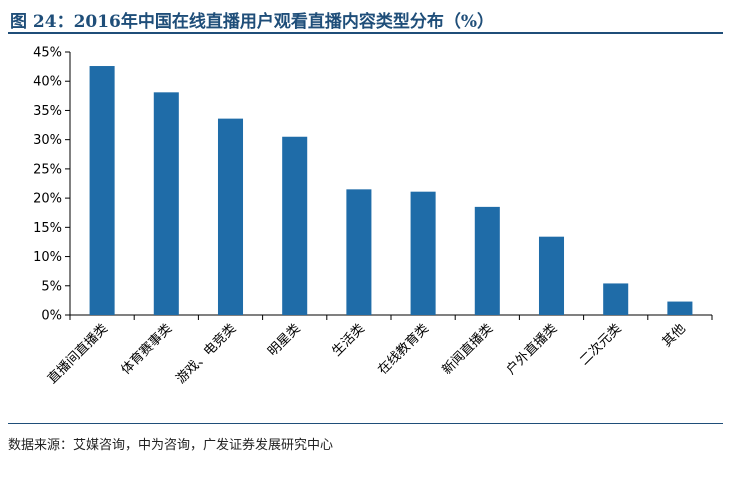  Describe the element at coordinates (284, 340) in the screenshot. I see `category-label: 明星类` at that location.